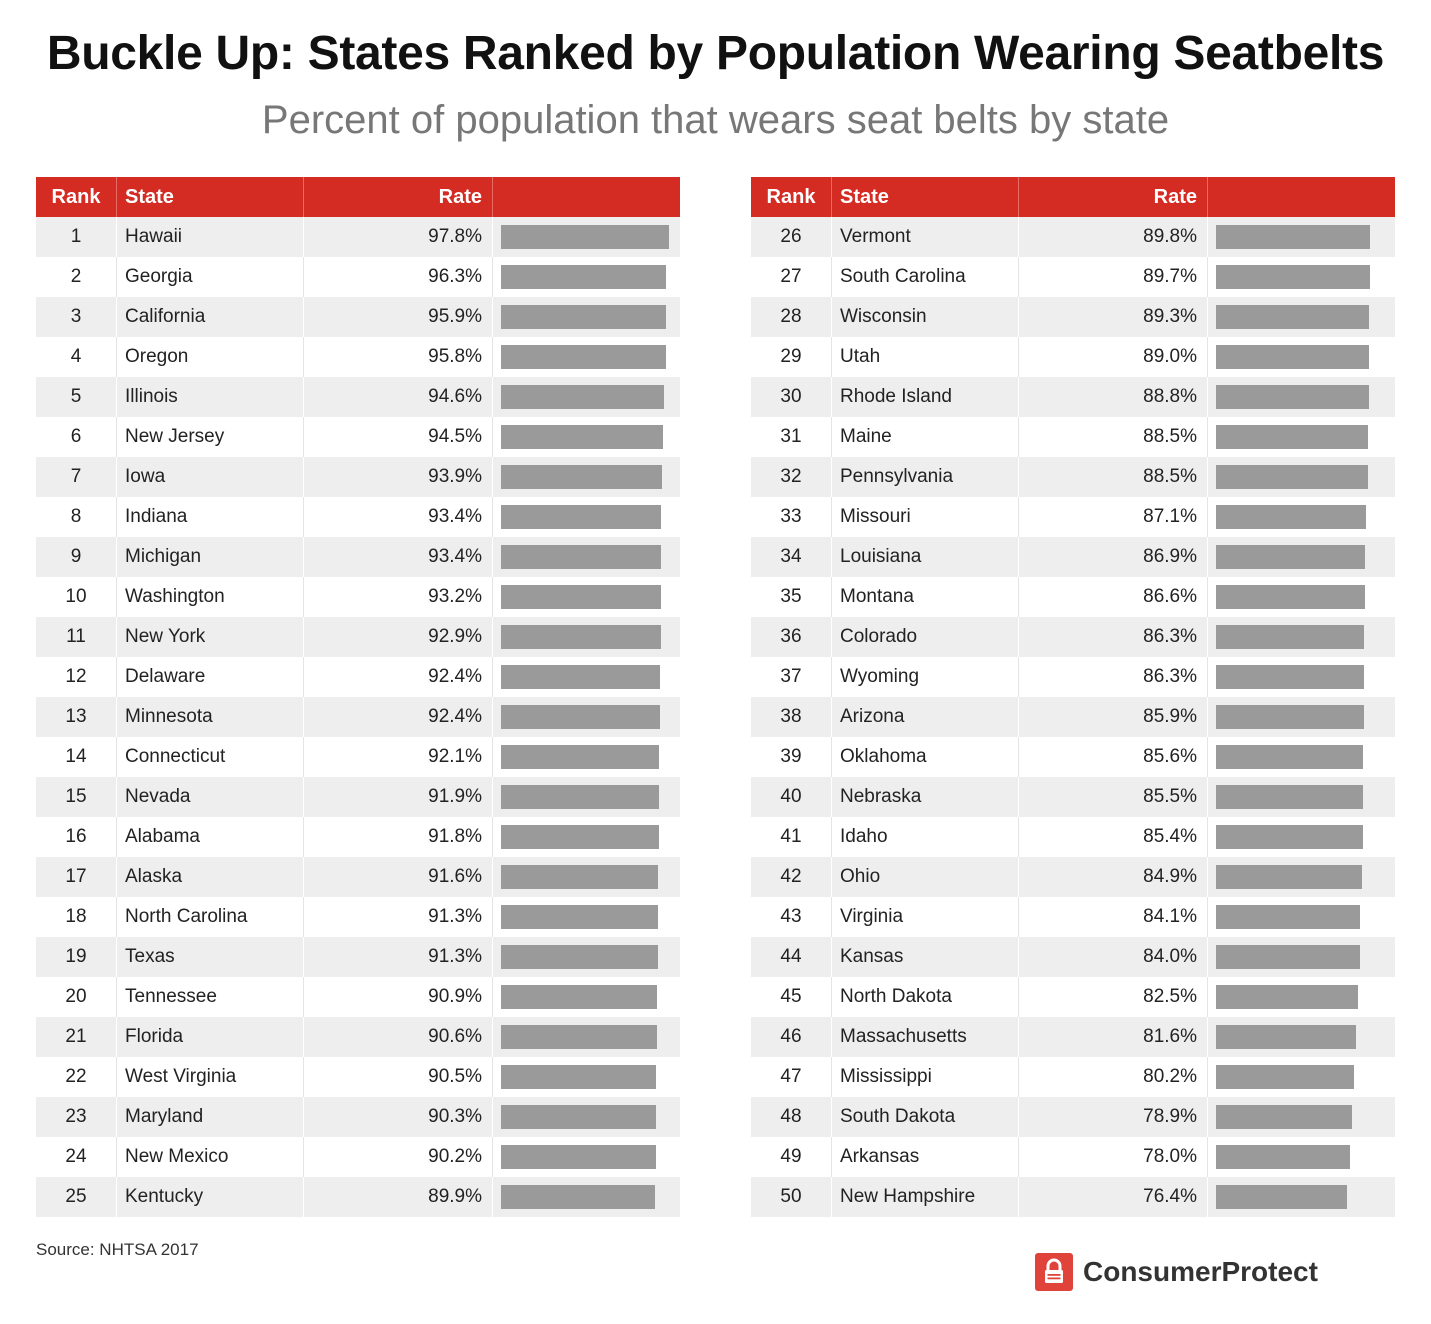 The image size is (1431, 1324). Describe the element at coordinates (791, 556) in the screenshot. I see `rank-cell: 34` at that location.